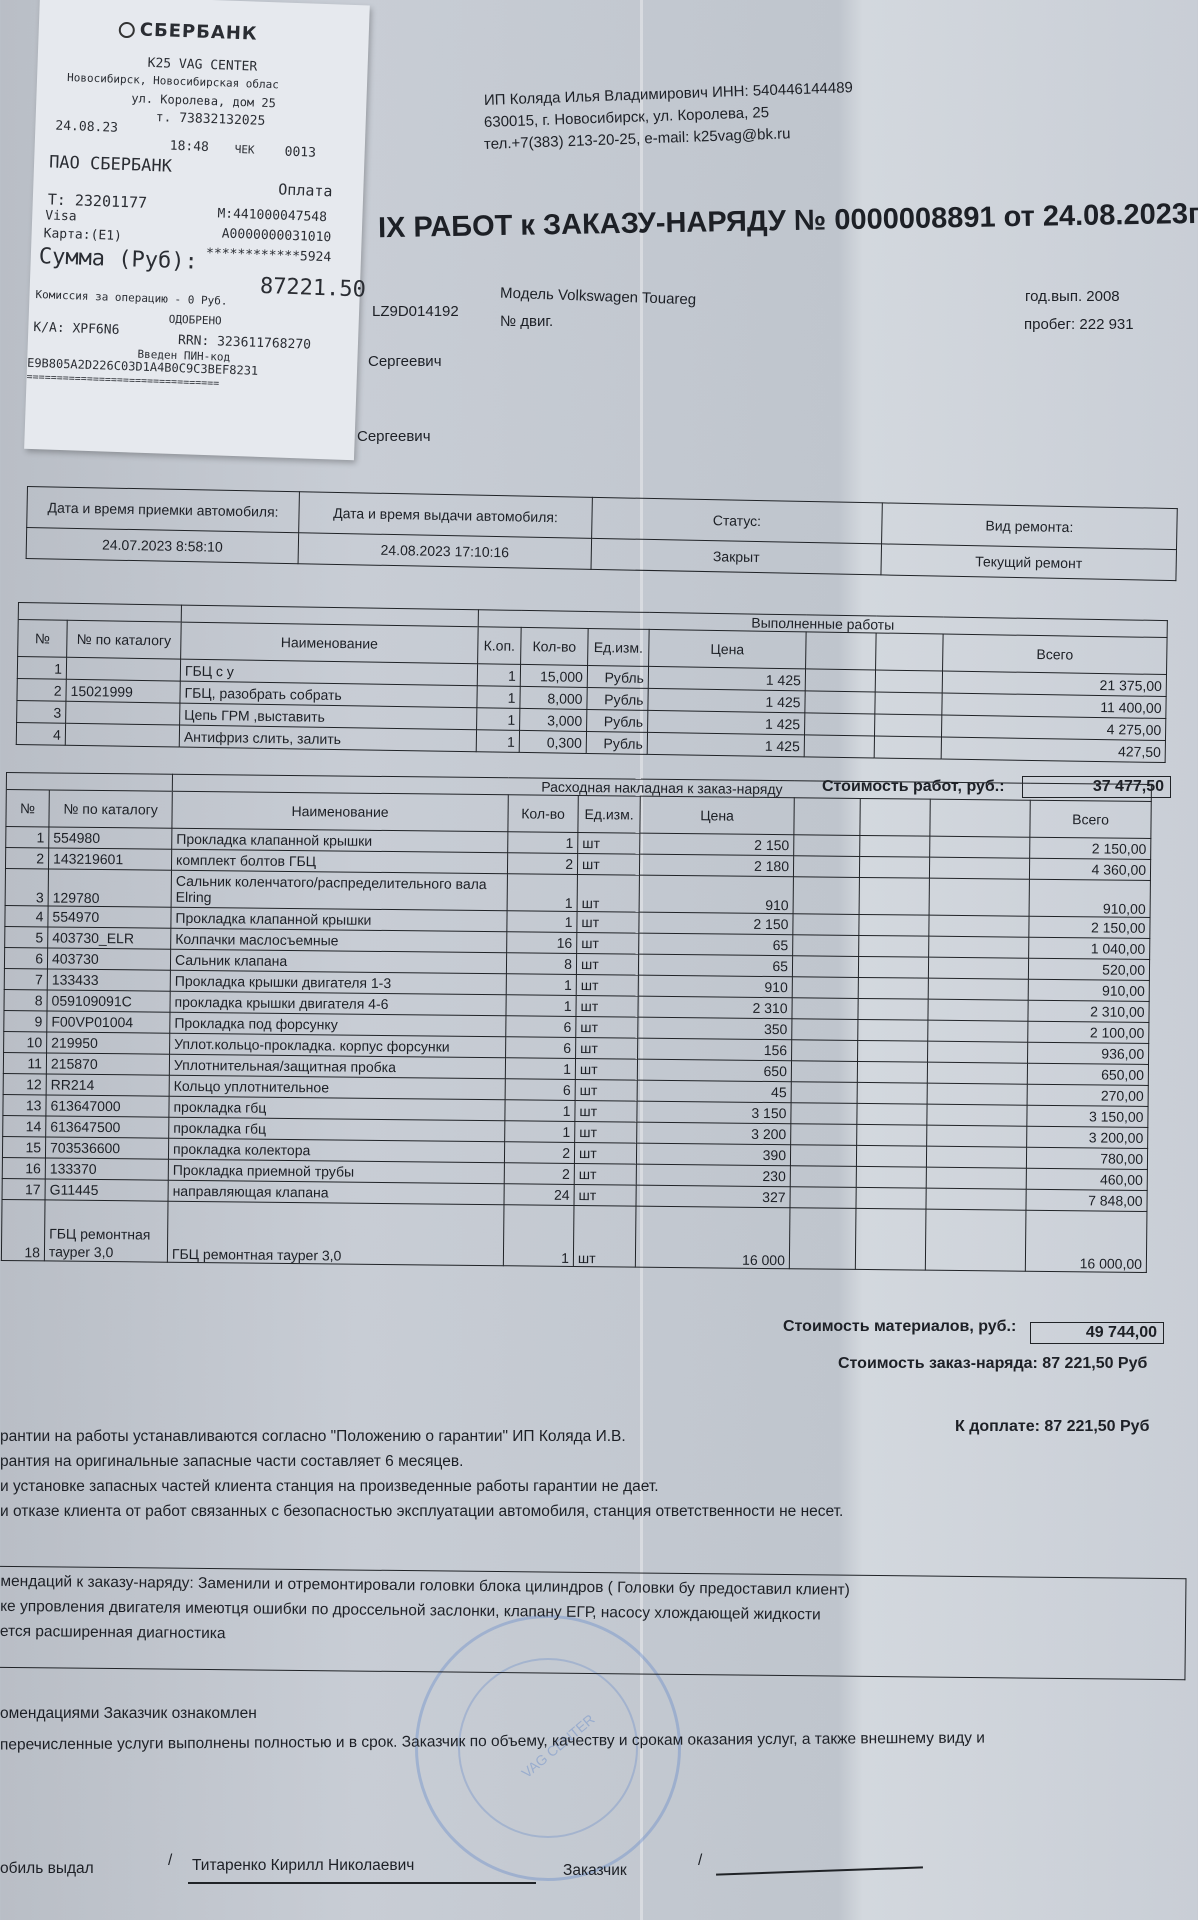 This screenshot has height=1920, width=1198. Describe the element at coordinates (1089, 969) in the screenshot. I see `row-total: 520,00` at that location.